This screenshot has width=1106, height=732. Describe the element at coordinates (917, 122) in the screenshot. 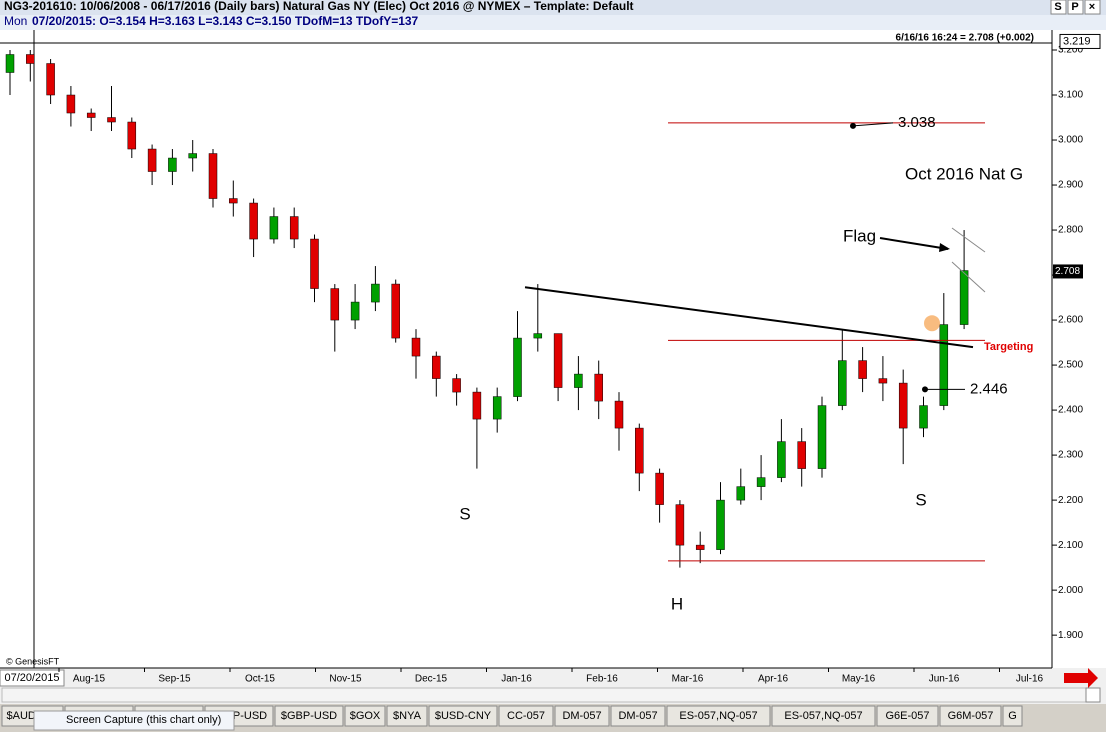

I see `level-label: 3.038` at that location.